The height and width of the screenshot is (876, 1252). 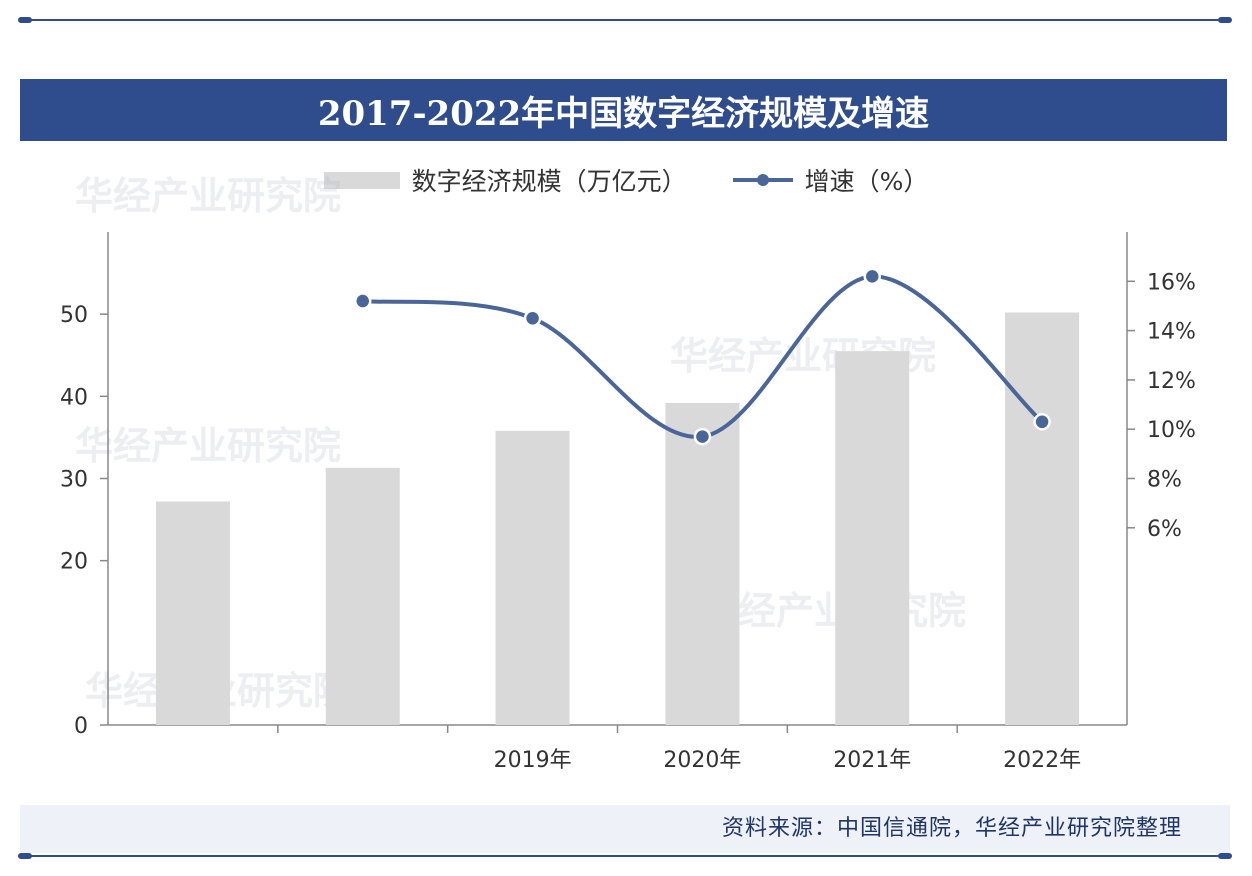 I want to click on source-note: 资料来源：中国信通院，华经产业研究院整理, so click(x=951, y=828).